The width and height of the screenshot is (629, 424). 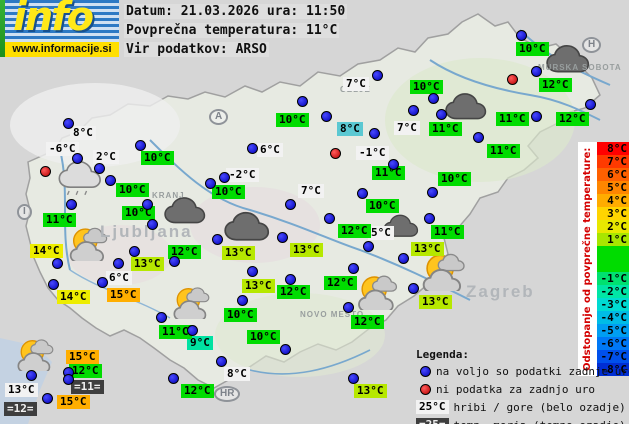 What do you see at coordinates (432, 421) in the screenshot?
I see `sea-temp-chip-sample: =25=` at bounding box center [432, 421].